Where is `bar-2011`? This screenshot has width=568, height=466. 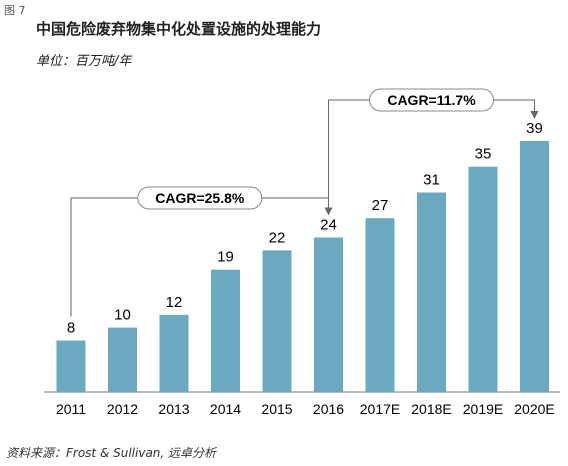
bar-2011 is located at coordinates (71, 366).